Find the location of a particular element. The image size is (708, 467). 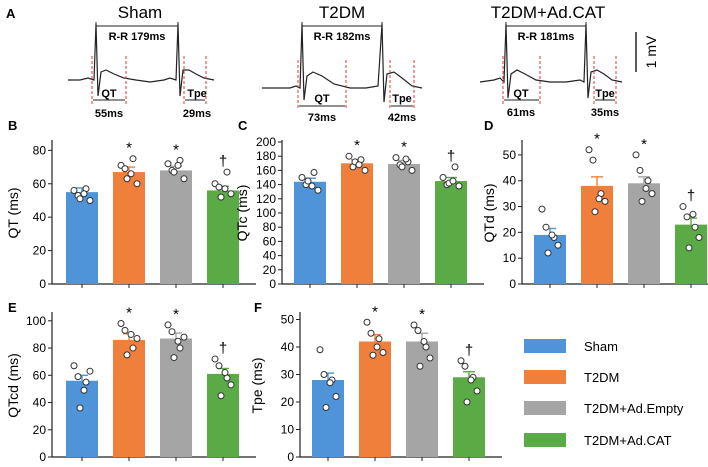

y-axis-label-d: QTd (ms) is located at coordinates (489, 212).